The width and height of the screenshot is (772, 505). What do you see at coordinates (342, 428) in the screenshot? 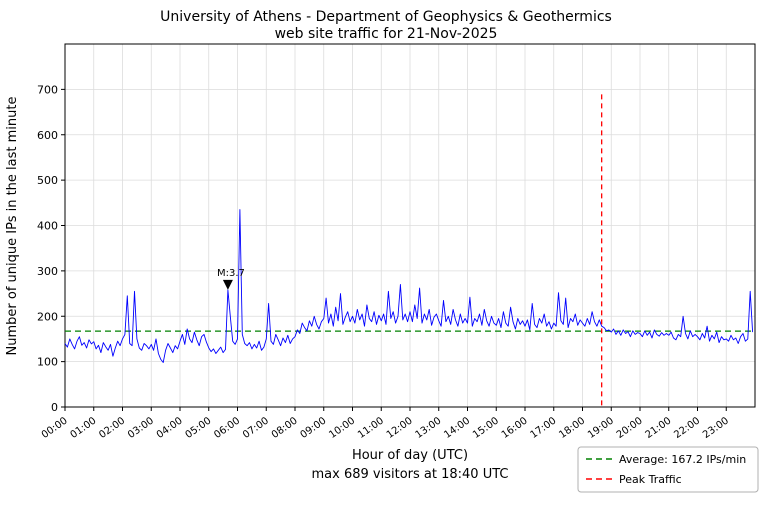
I see `x-tick-label: 10:00` at bounding box center [342, 428].